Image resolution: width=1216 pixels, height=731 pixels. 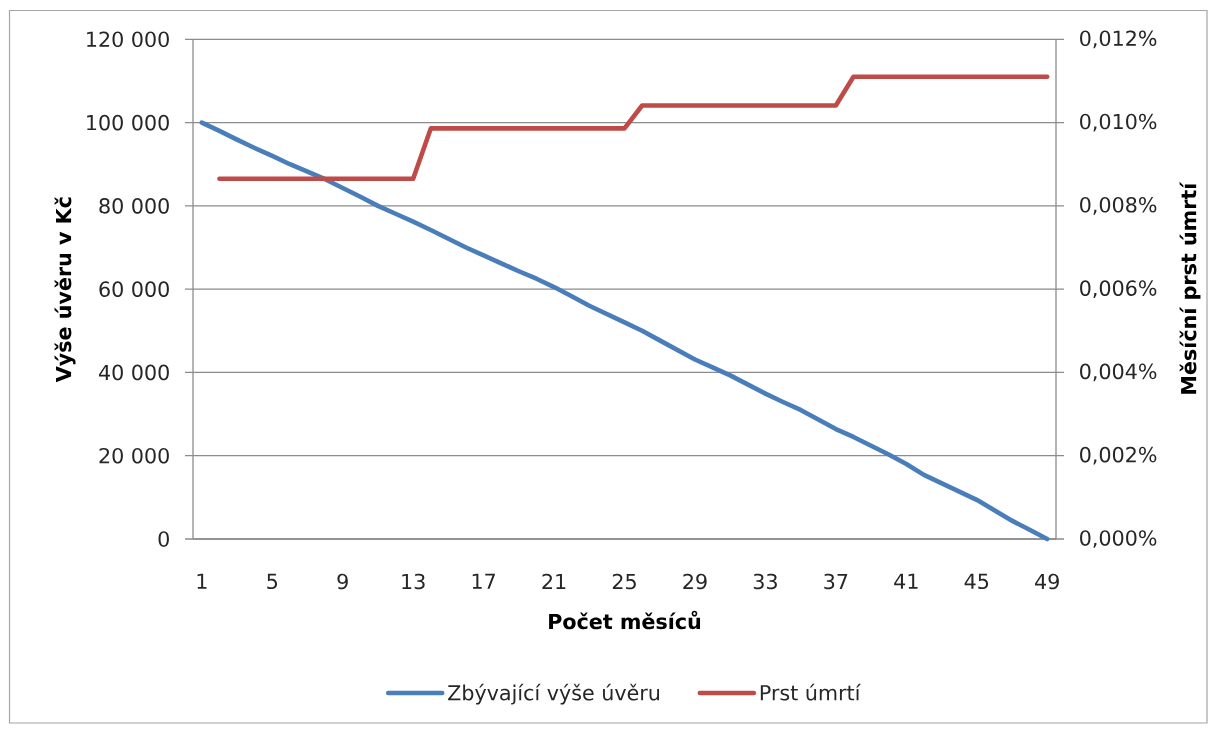 I want to click on legend-label: Zbývající výše úvěru, so click(x=554, y=694).